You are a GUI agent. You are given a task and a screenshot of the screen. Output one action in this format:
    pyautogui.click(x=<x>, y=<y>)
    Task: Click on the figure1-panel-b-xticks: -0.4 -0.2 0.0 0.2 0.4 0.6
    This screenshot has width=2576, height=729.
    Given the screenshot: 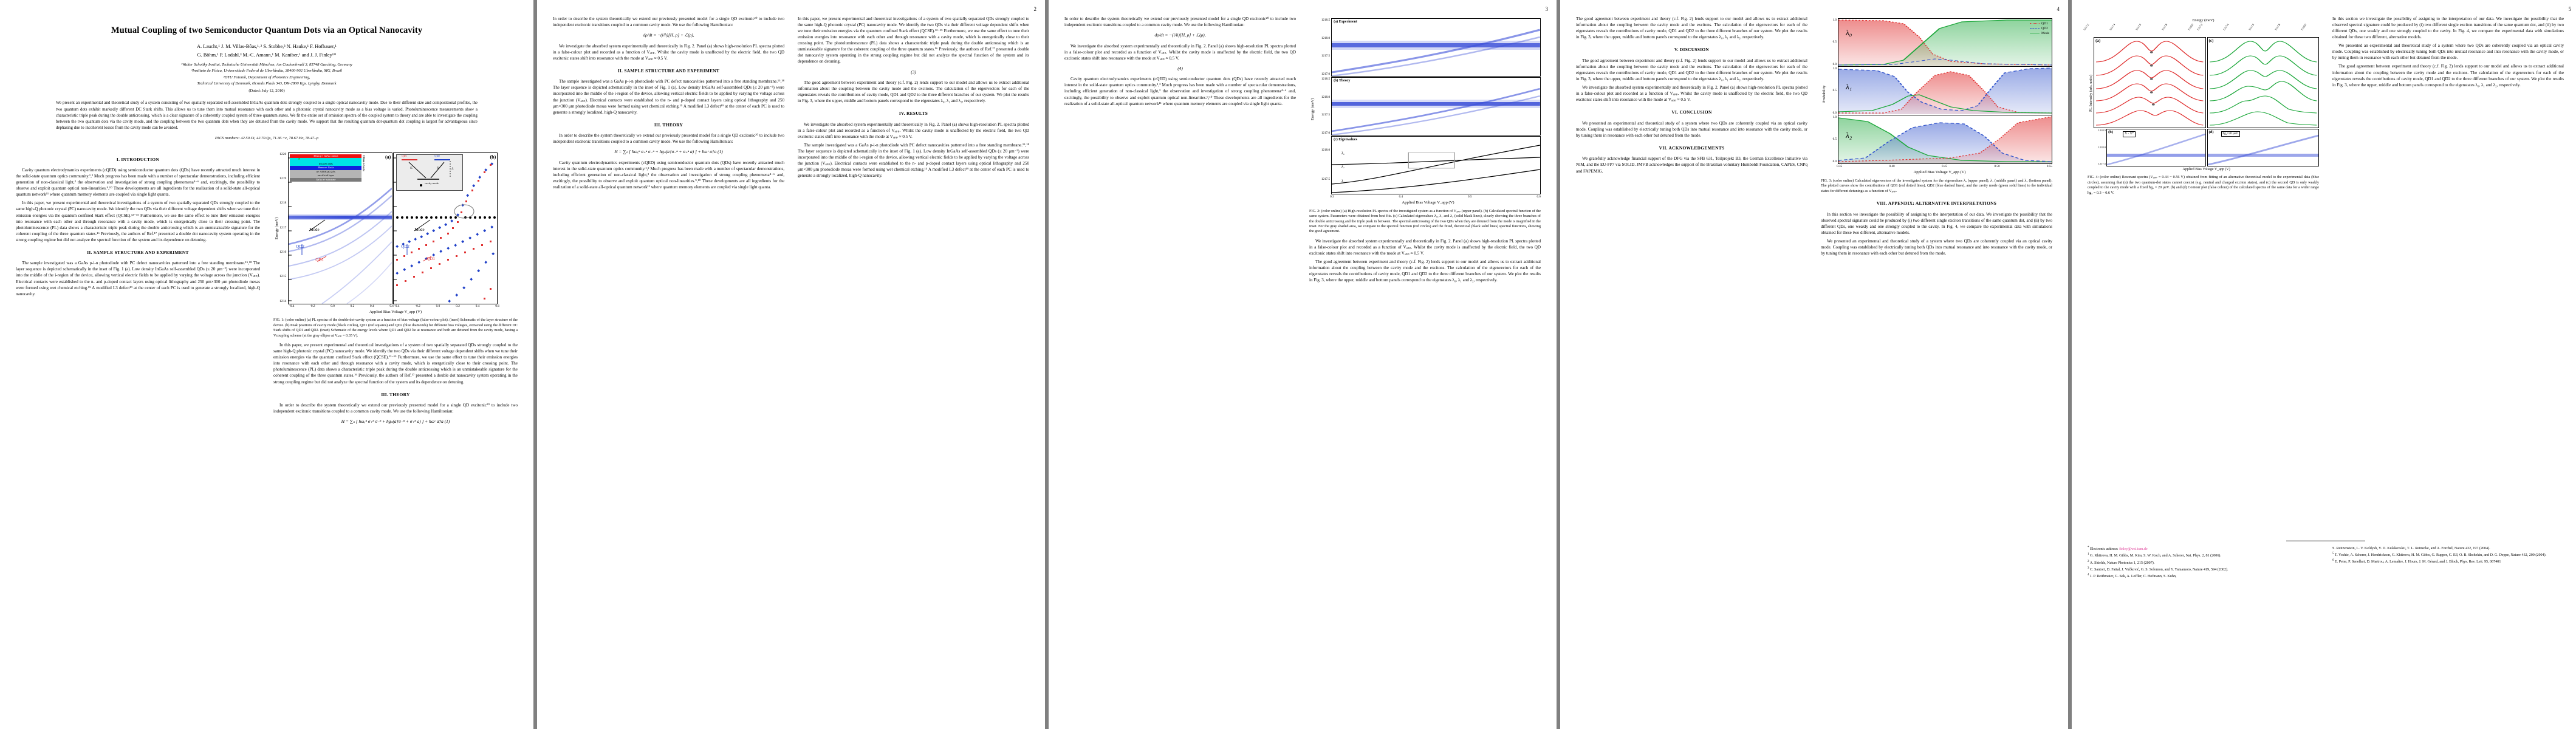 What is the action you would take?
    pyautogui.click(x=446, y=307)
    